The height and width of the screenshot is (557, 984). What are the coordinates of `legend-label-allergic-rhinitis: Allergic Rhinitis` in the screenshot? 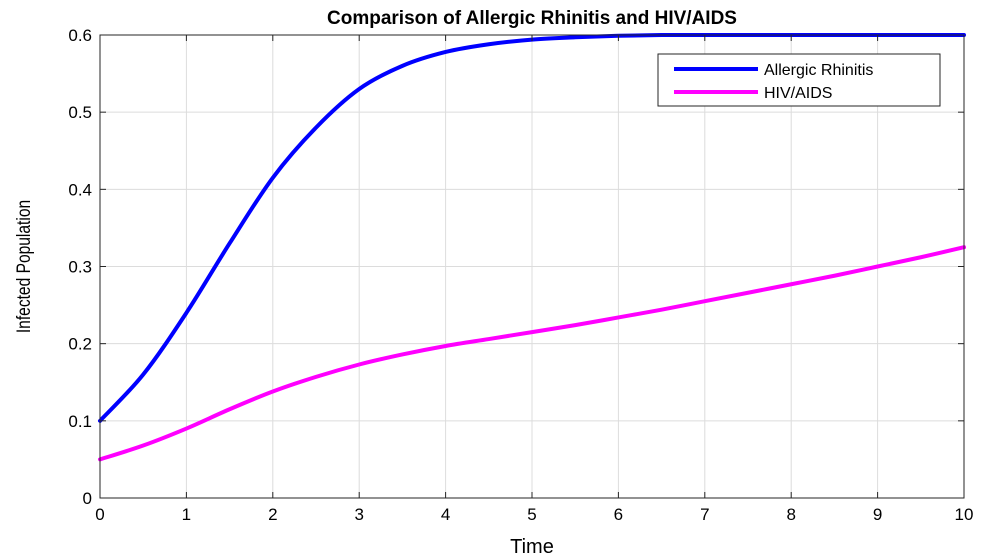 It's located at (818, 70).